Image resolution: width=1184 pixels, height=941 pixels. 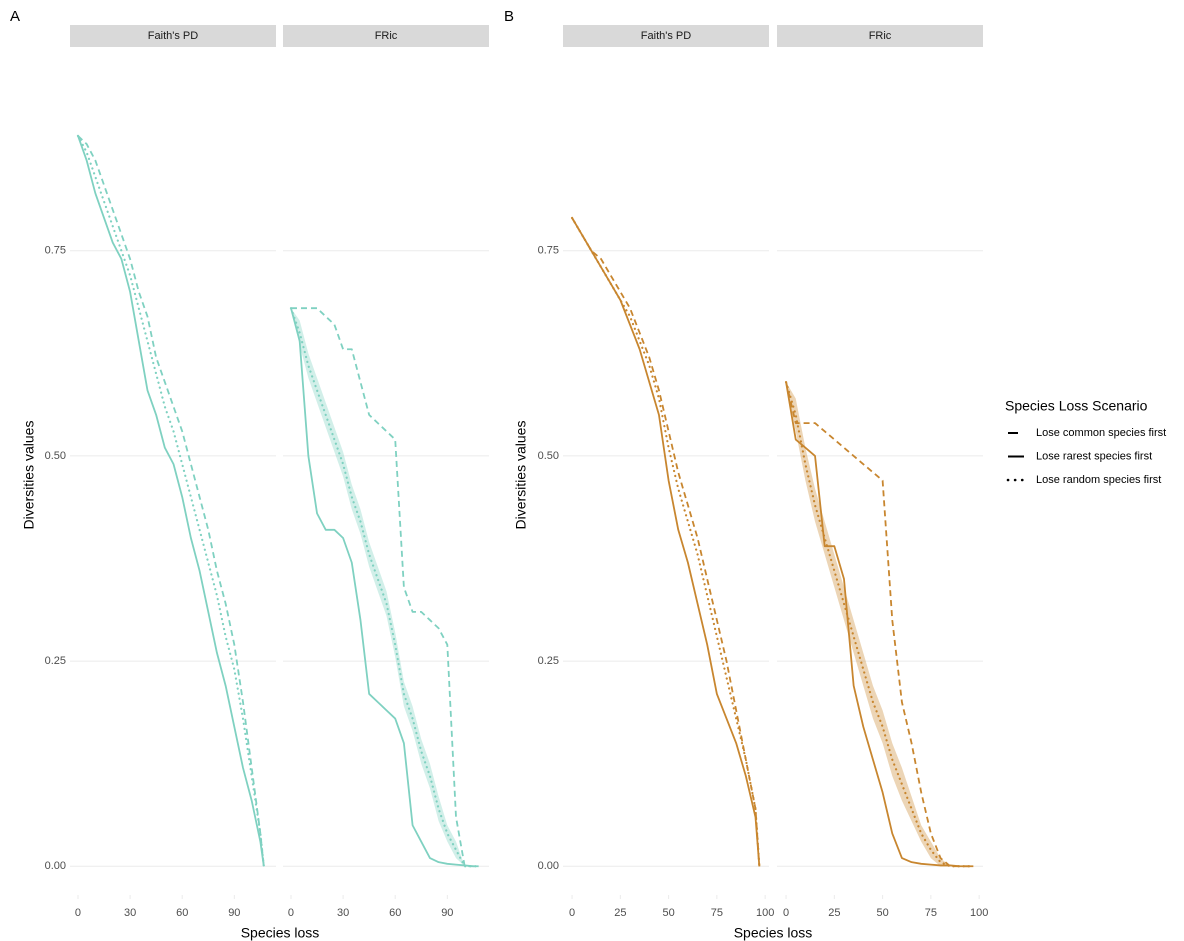 I want to click on legend-text: Lose random species first, so click(x=1098, y=480).